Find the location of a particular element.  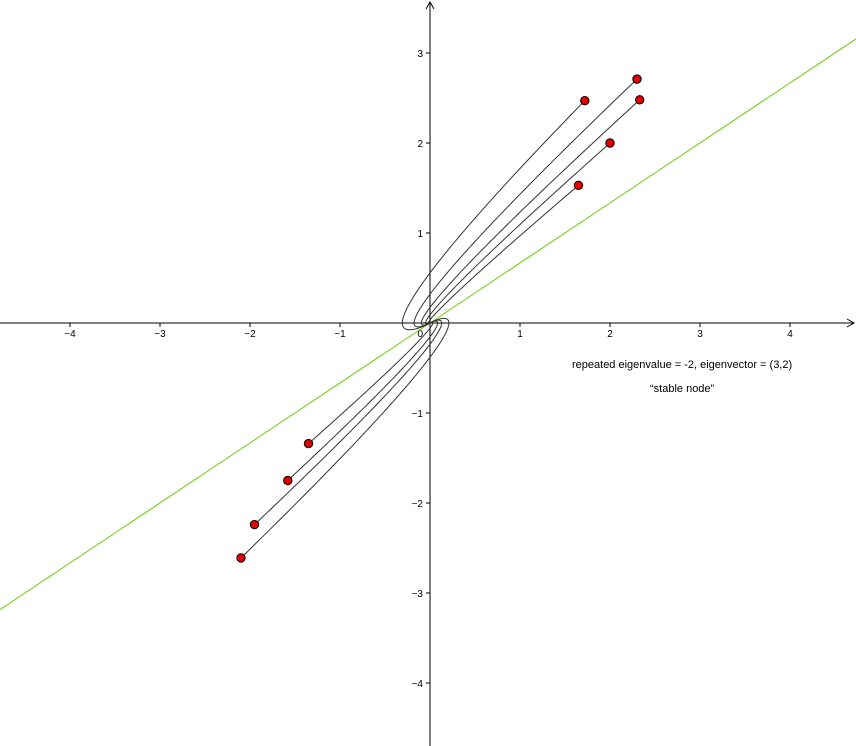

x-tick-label: 2 is located at coordinates (610, 334).